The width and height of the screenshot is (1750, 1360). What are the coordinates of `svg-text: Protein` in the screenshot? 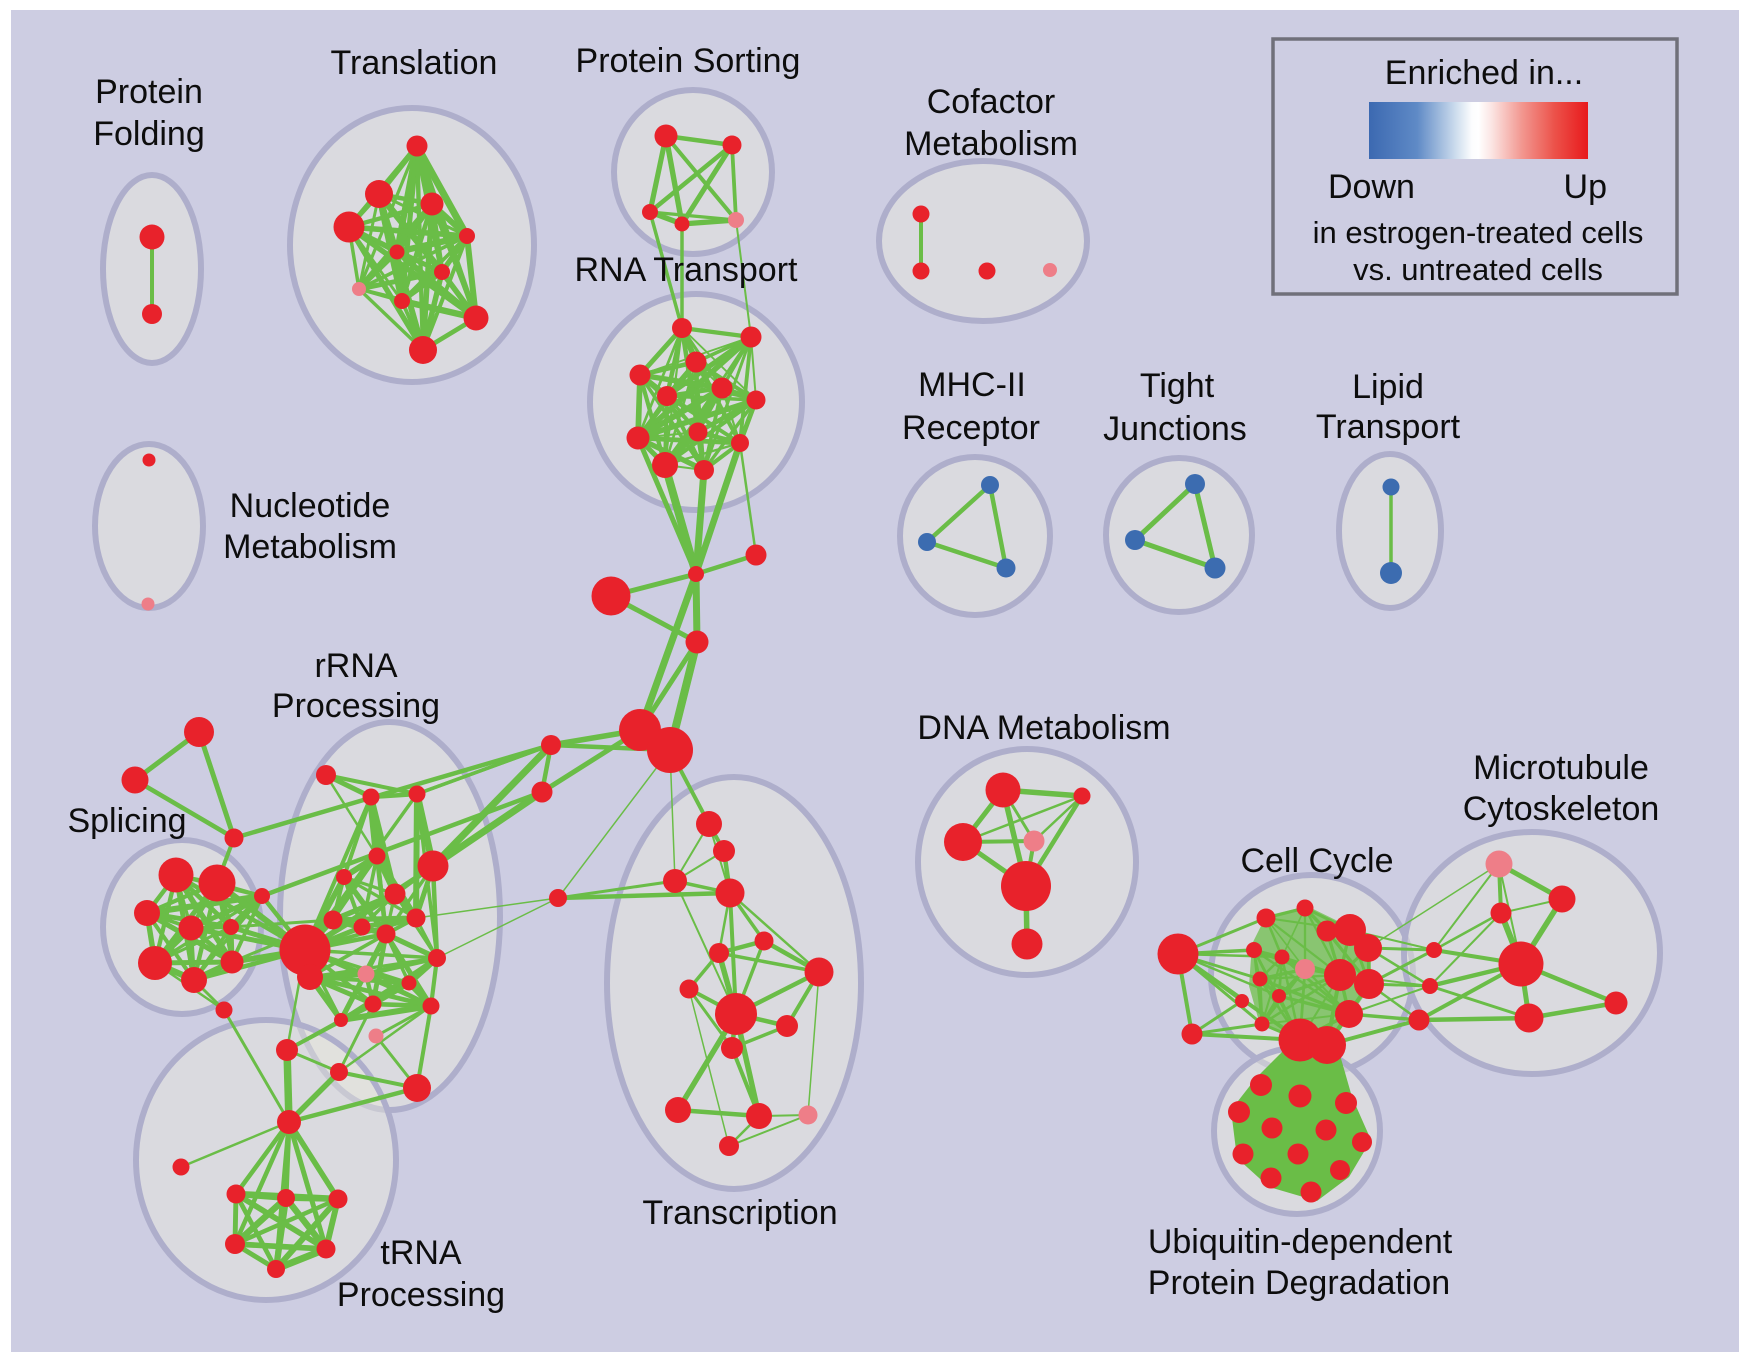 It's located at (149, 92).